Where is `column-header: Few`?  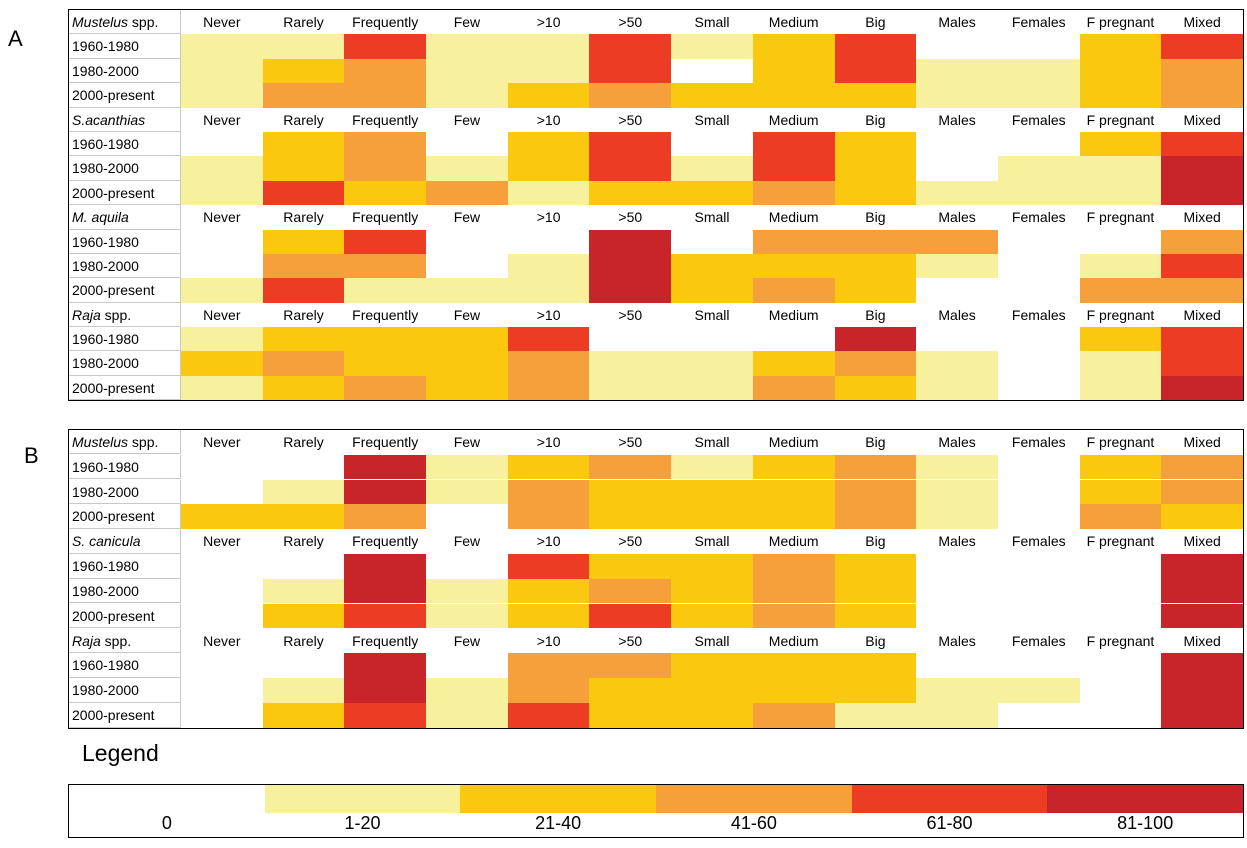 column-header: Few is located at coordinates (467, 640).